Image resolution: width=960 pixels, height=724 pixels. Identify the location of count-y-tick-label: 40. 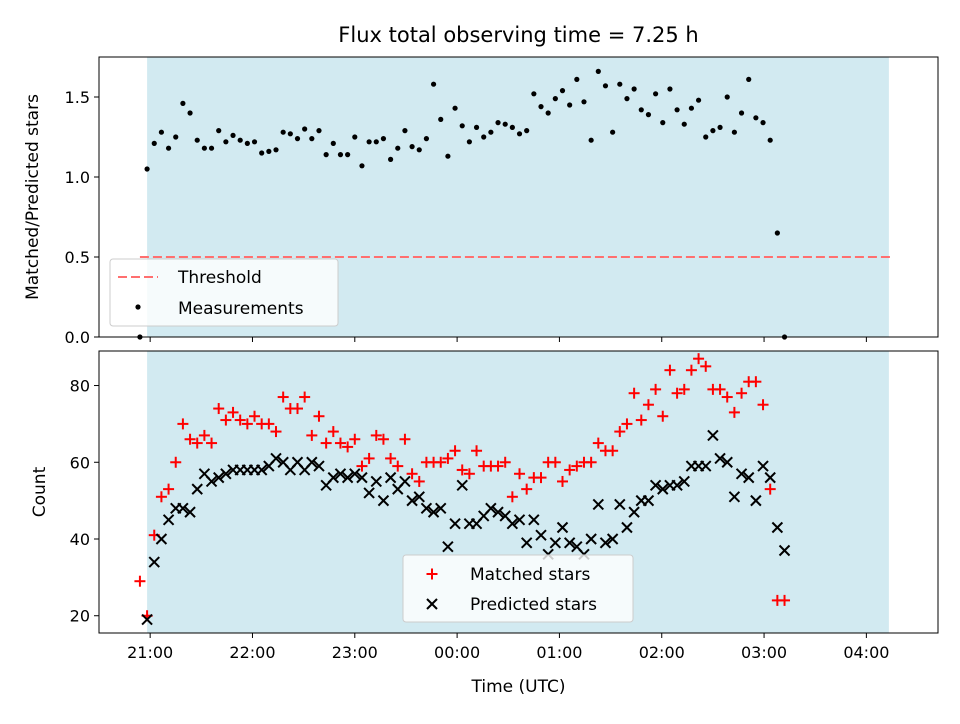
(80, 539).